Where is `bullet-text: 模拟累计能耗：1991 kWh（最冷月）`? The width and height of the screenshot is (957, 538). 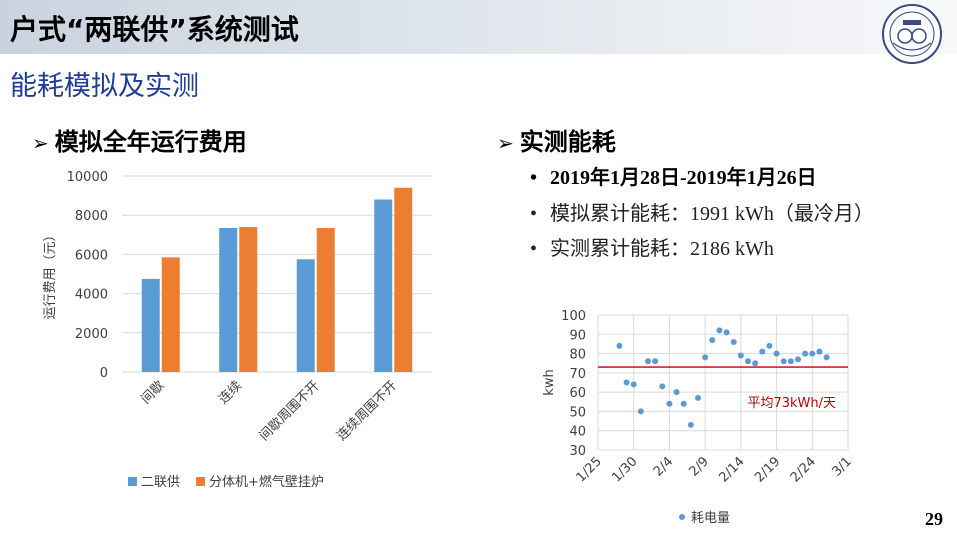
bullet-text: 模拟累计能耗：1991 kWh（最冷月） is located at coordinates (712, 214).